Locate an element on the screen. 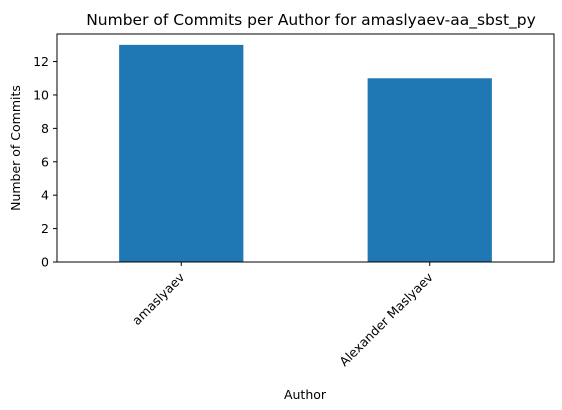  y-tick-label-5: 10 is located at coordinates (41, 94).